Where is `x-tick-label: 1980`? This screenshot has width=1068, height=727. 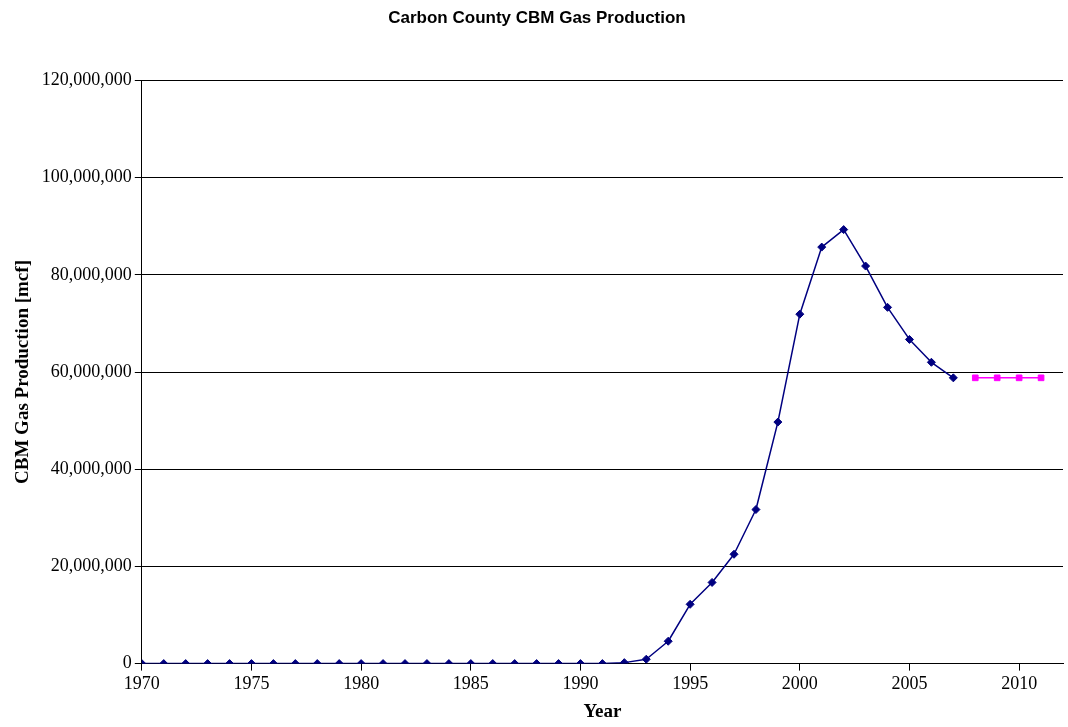 x-tick-label: 1980 is located at coordinates (361, 683).